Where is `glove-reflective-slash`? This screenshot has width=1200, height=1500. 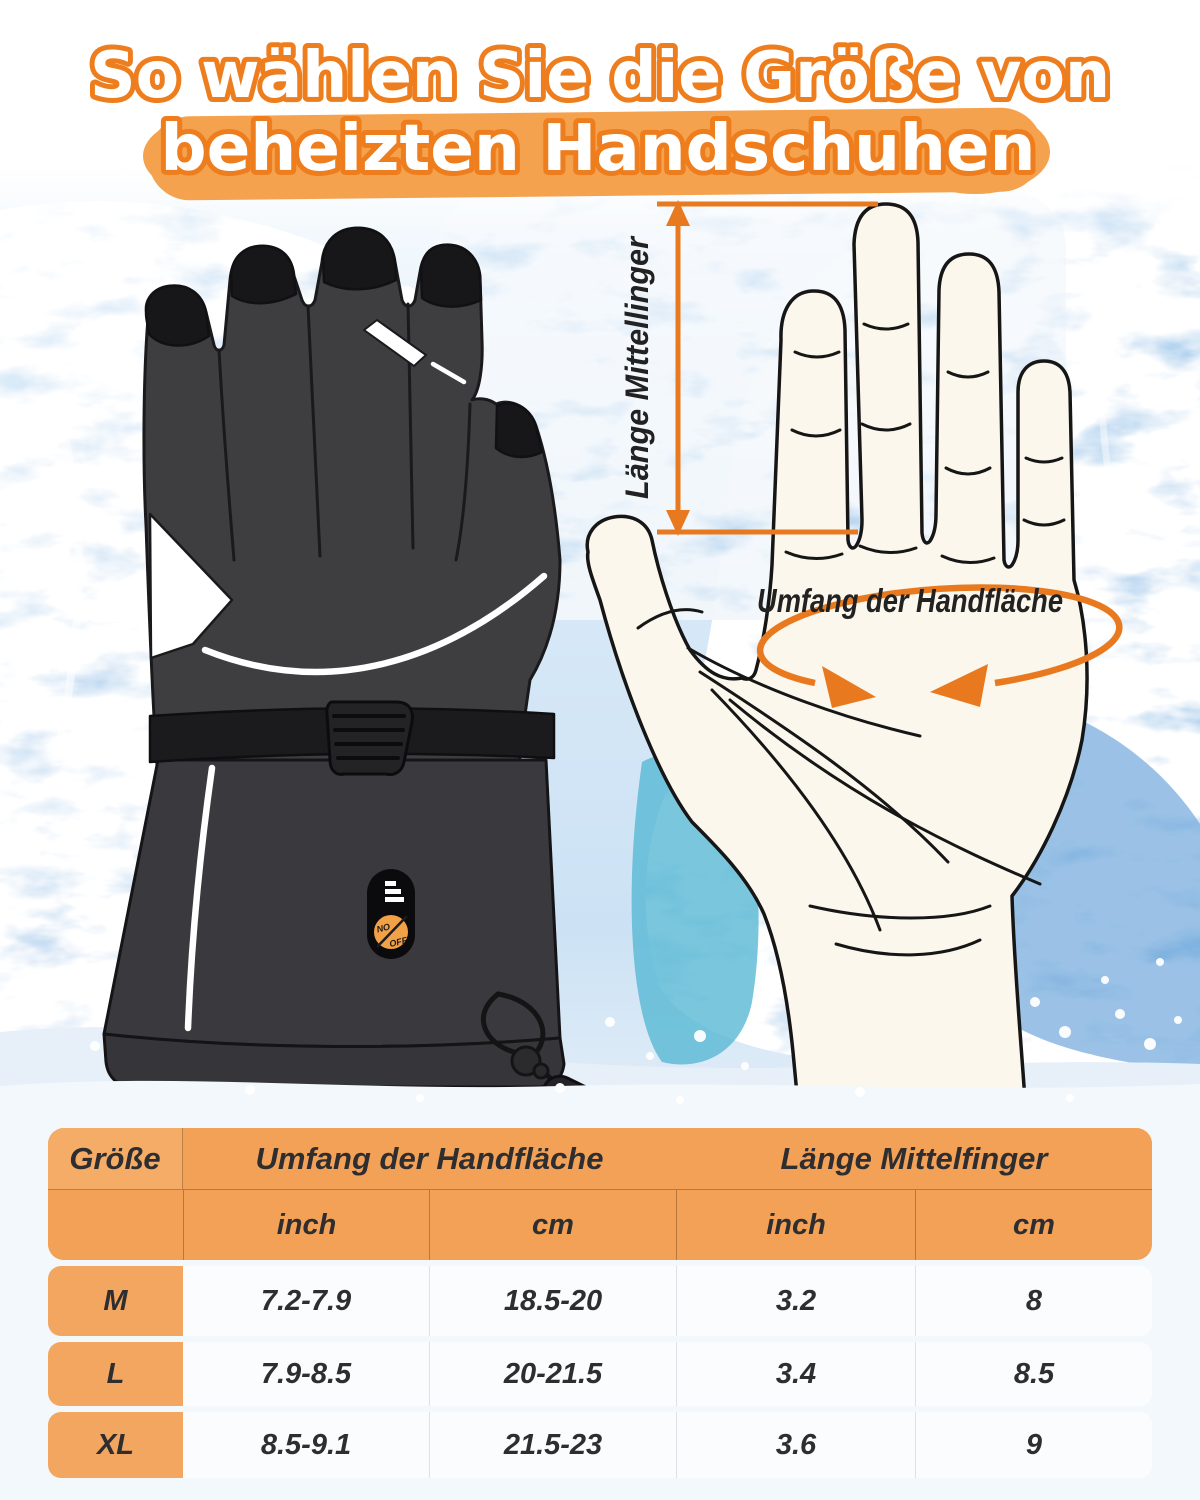 glove-reflective-slash is located at coordinates (395, 343).